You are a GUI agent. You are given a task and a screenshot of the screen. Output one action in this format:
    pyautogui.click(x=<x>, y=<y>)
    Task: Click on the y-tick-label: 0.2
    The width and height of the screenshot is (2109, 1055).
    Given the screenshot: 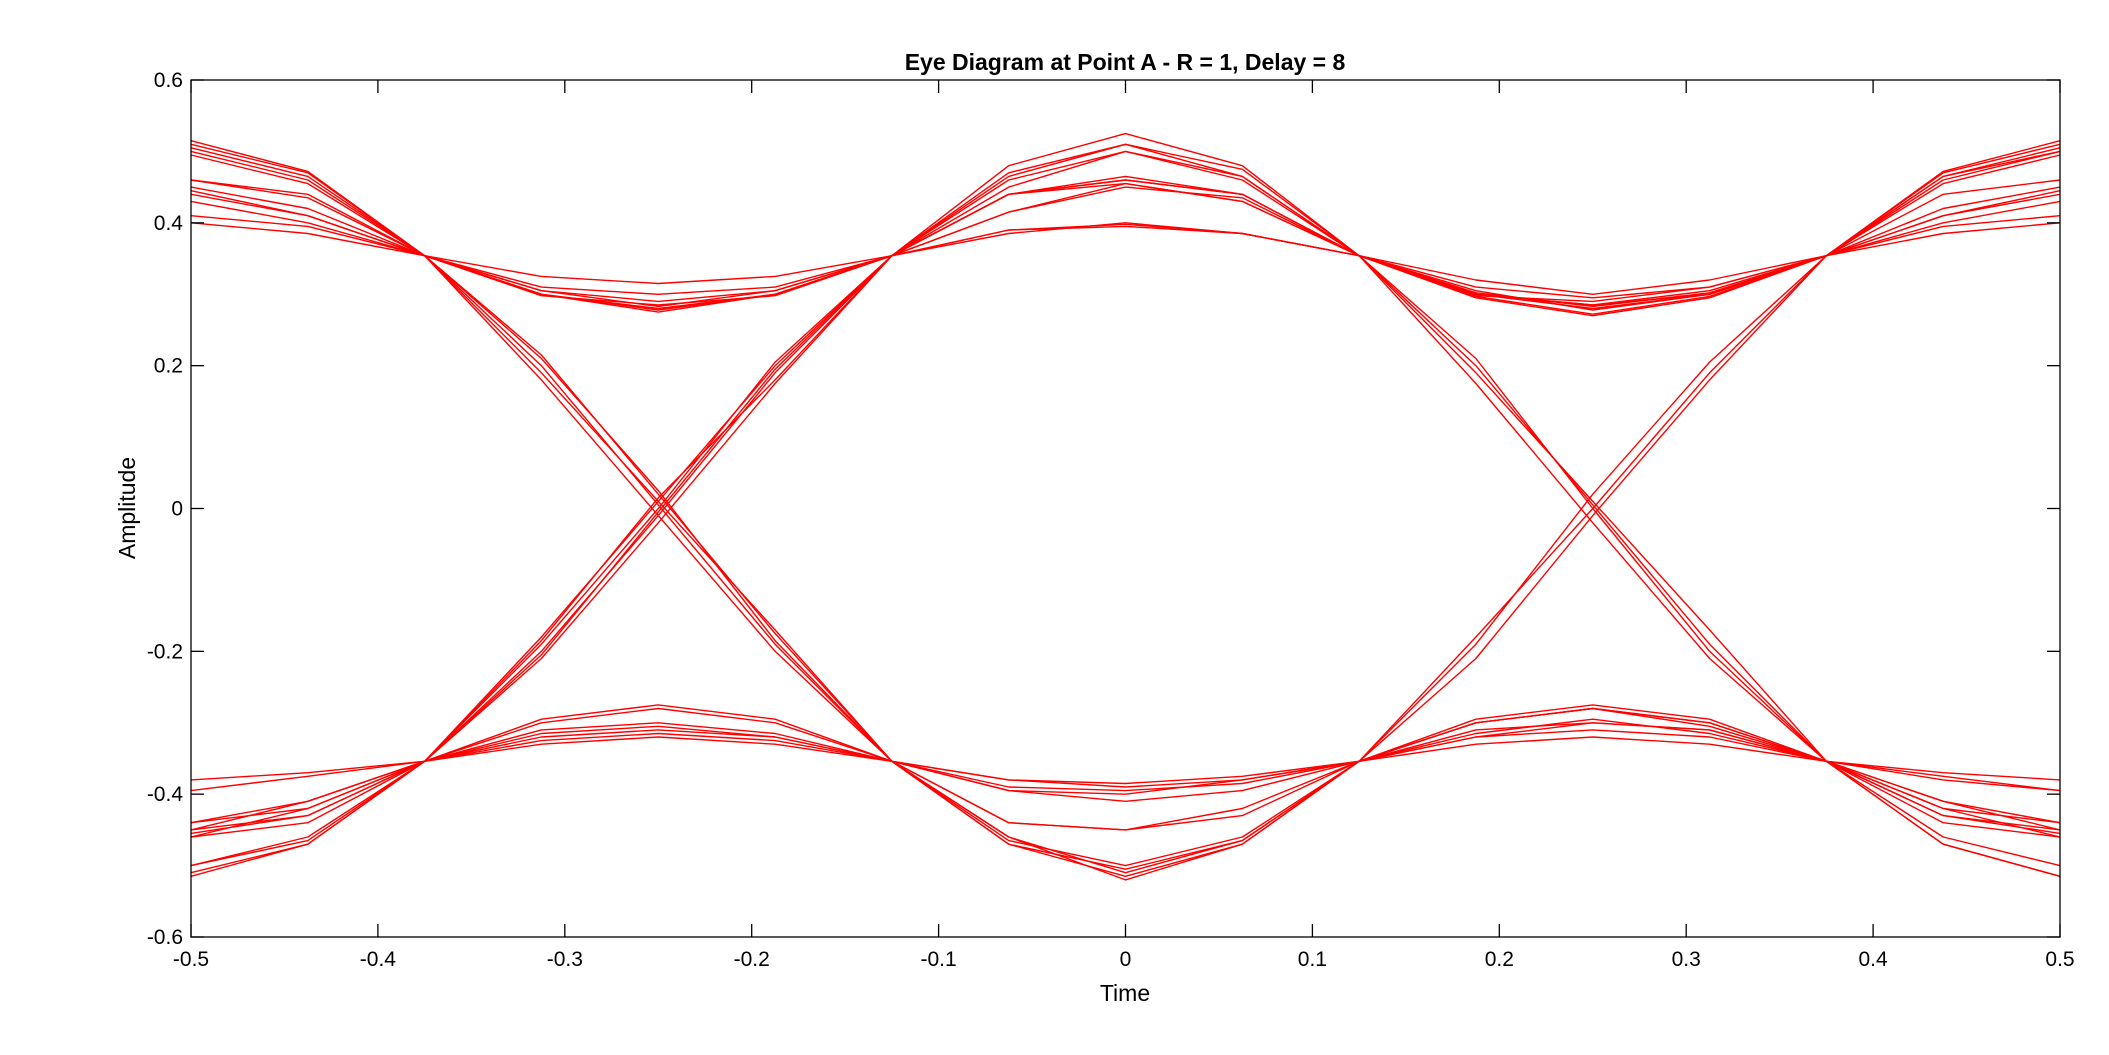 What is the action you would take?
    pyautogui.click(x=168, y=366)
    